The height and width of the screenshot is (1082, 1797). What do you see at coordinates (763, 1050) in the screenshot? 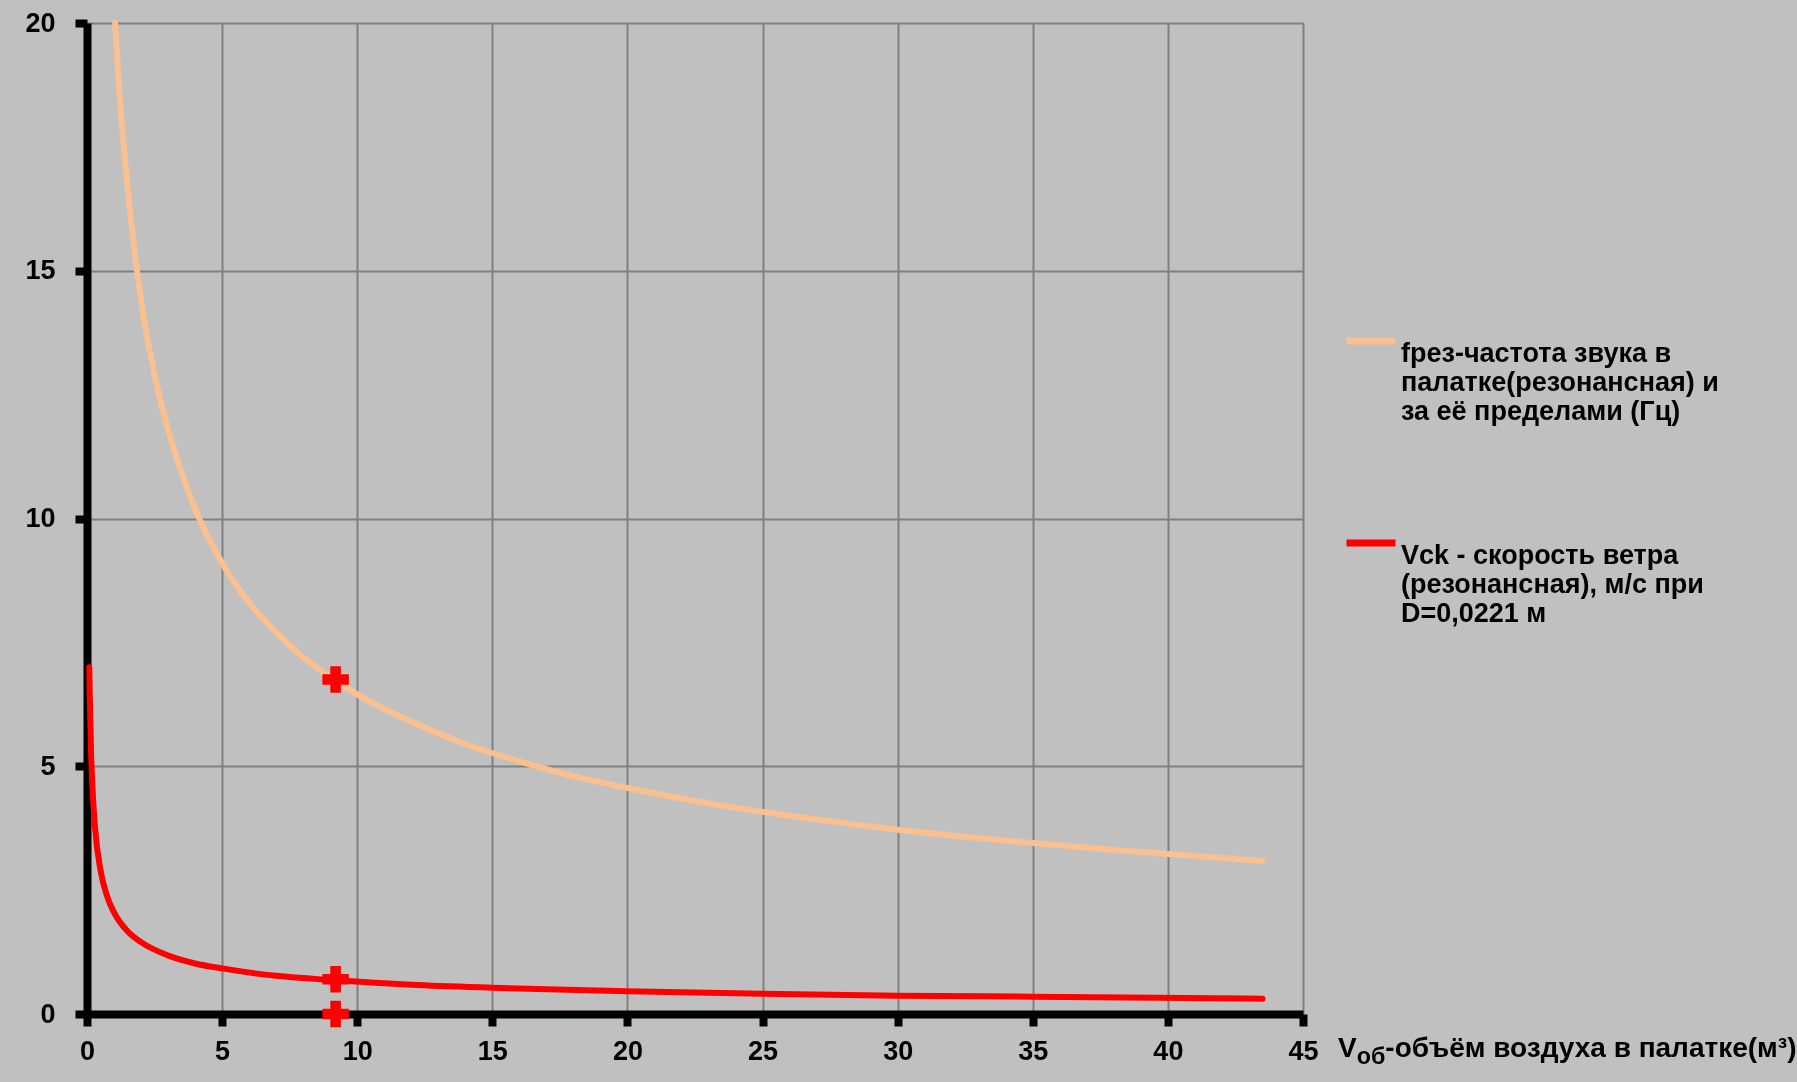
I see `x-tick-label: 25` at bounding box center [763, 1050].